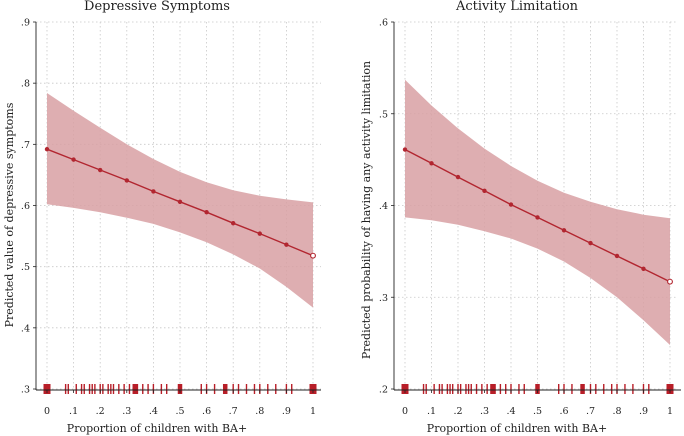 The height and width of the screenshot is (436, 684). What do you see at coordinates (9, 214) in the screenshot?
I see `y-axis-label: Predicted value of depressive symptoms` at bounding box center [9, 214].